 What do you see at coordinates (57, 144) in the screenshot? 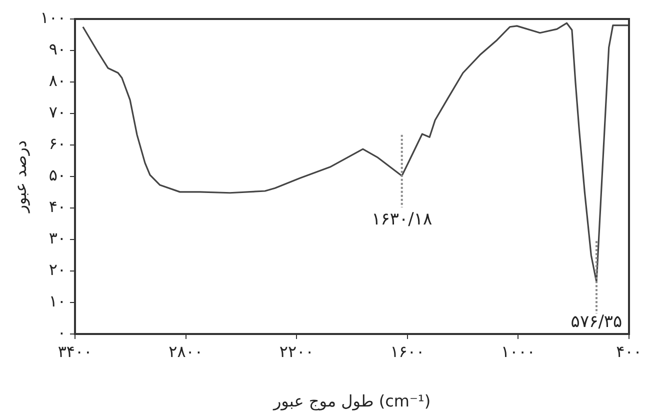
I see `y-tick-label: ۶۰` at bounding box center [57, 144].